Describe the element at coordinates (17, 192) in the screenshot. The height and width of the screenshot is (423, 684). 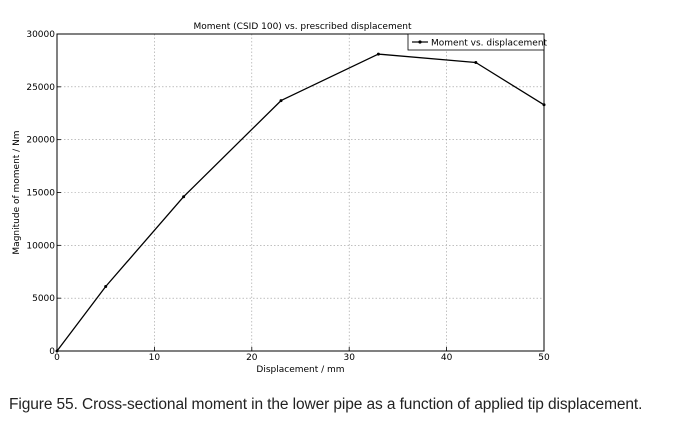
I see `y-axis-label: Magnitude of moment / Nm` at that location.